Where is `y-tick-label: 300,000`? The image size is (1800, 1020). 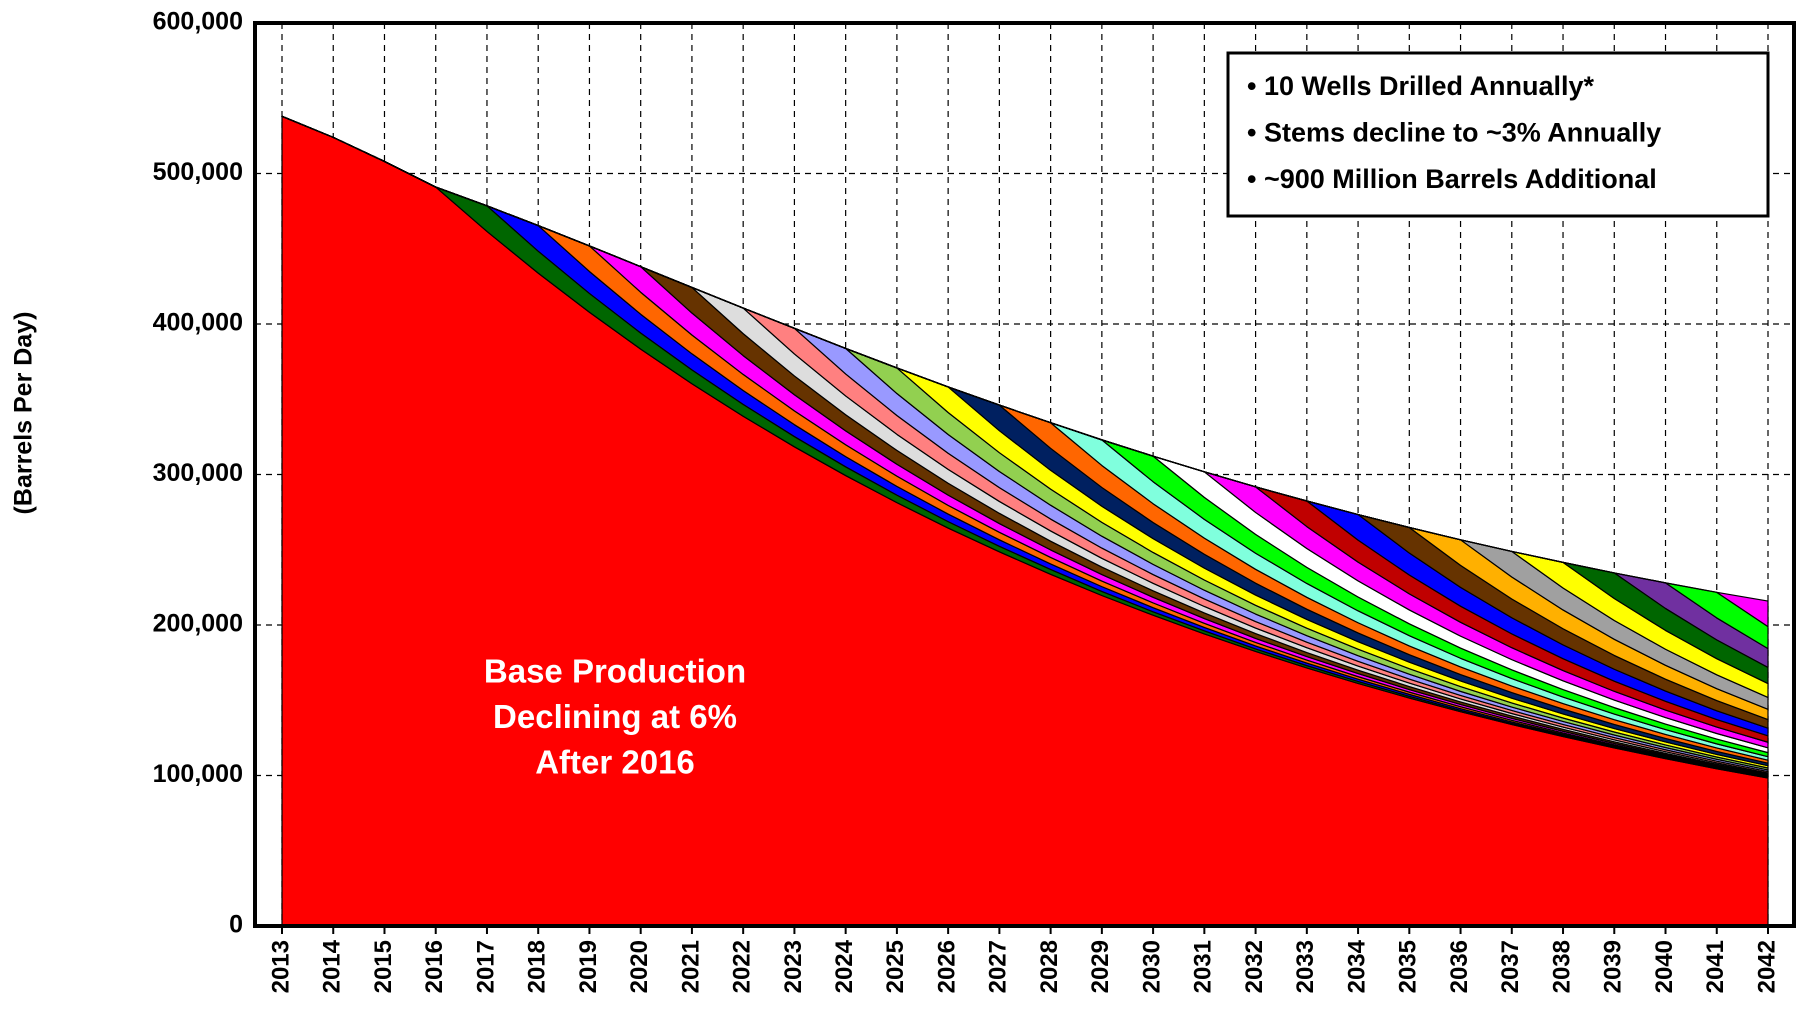
y-tick-label: 300,000 is located at coordinates (198, 473).